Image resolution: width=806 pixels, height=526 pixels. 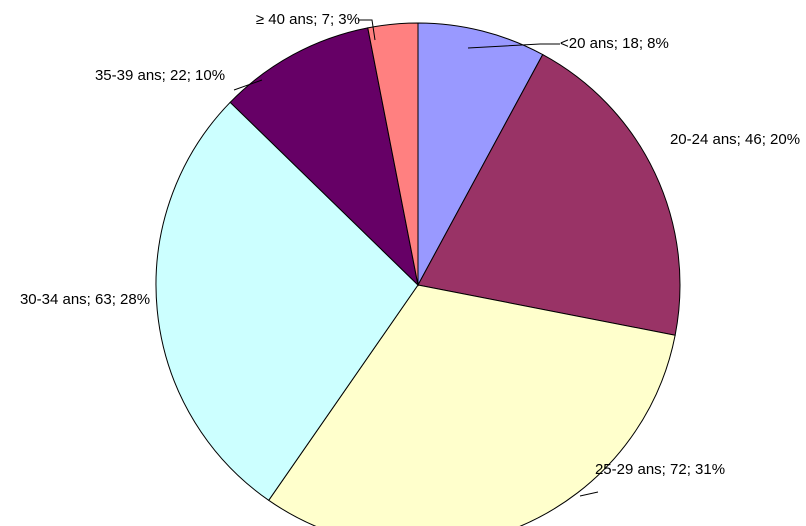 I want to click on data-label: 30-34 ans; 63; 28%, so click(x=85, y=299).